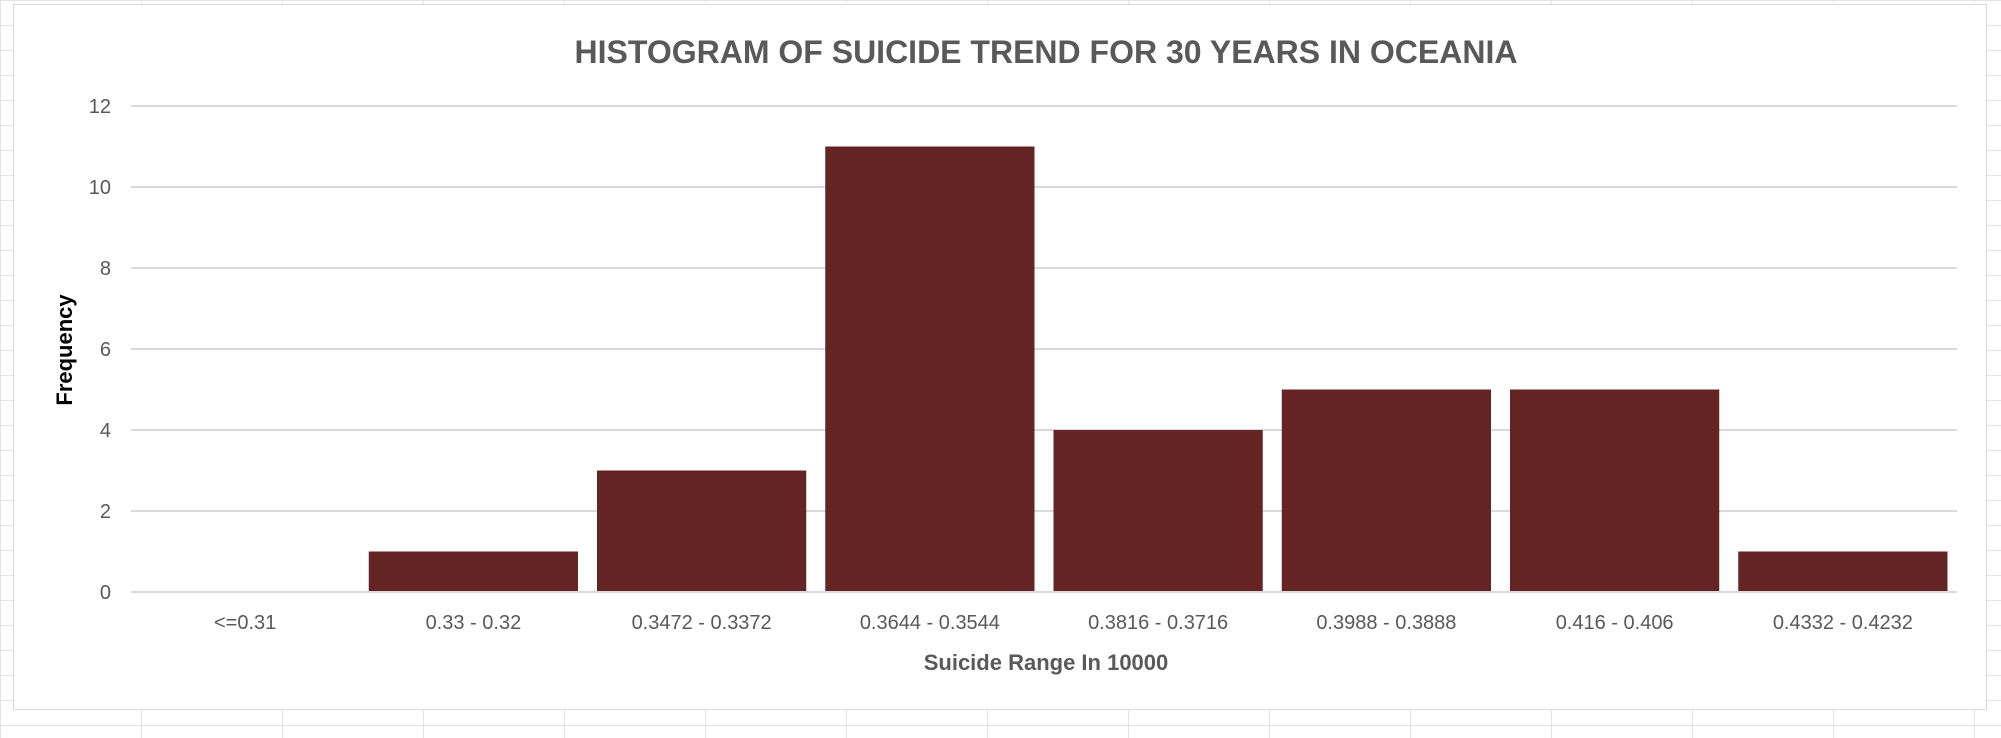  I want to click on y-axis-ticks: 0 2 4 6 8 10 12, so click(100, 350).